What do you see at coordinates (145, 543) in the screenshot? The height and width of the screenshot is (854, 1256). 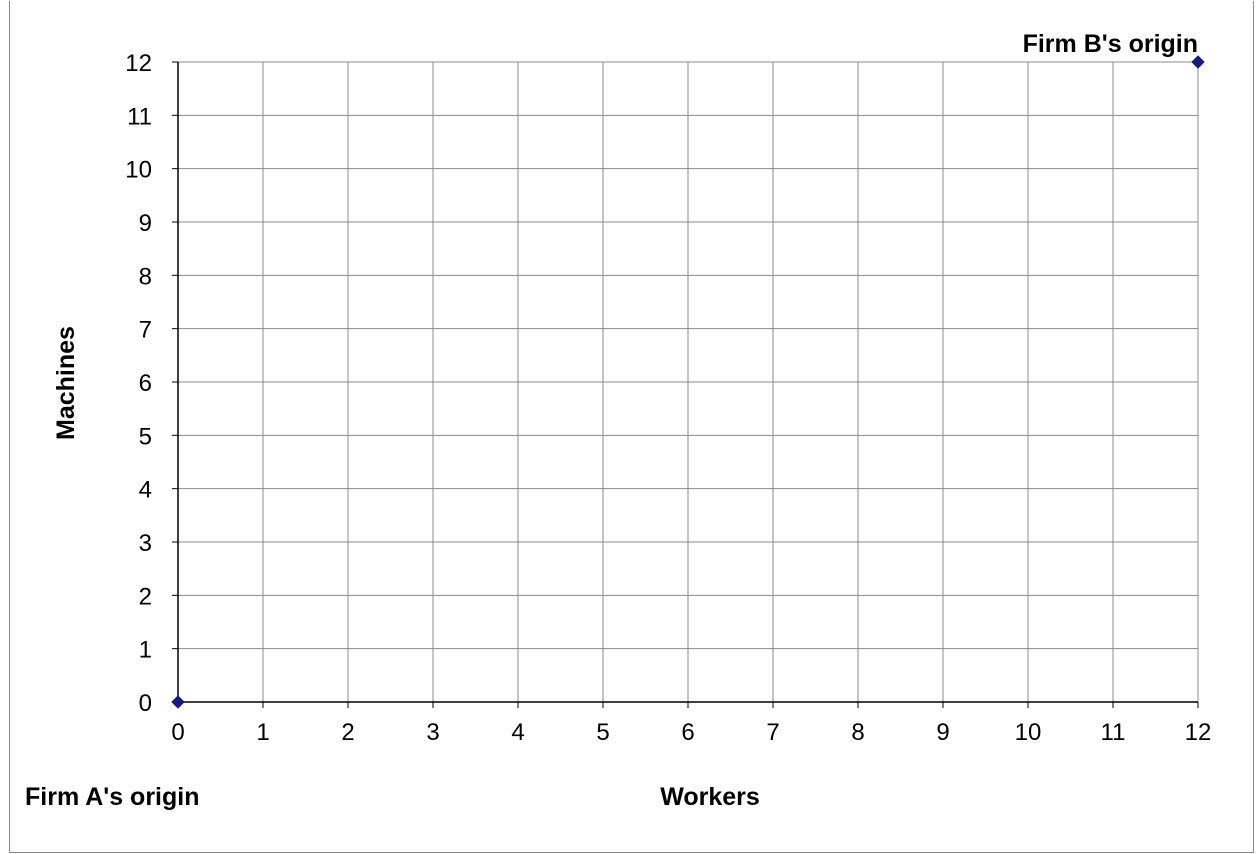 I see `y-tick-label: 3` at bounding box center [145, 543].